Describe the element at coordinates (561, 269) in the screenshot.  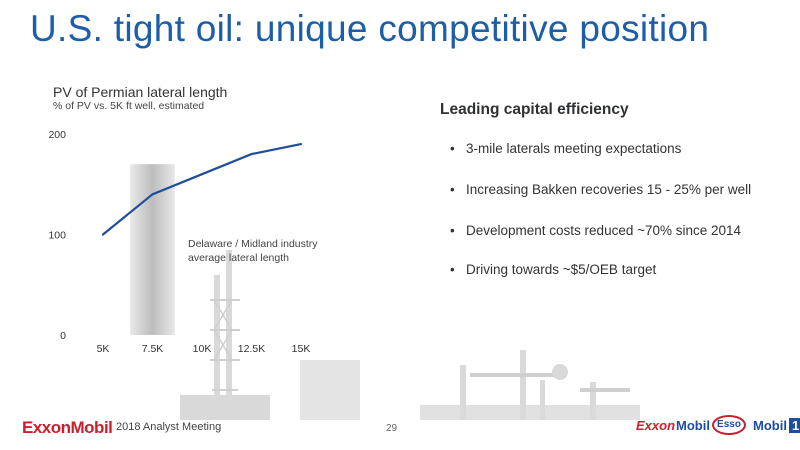
I see `bullet-text: Driving towards ~$5/OEB target` at that location.